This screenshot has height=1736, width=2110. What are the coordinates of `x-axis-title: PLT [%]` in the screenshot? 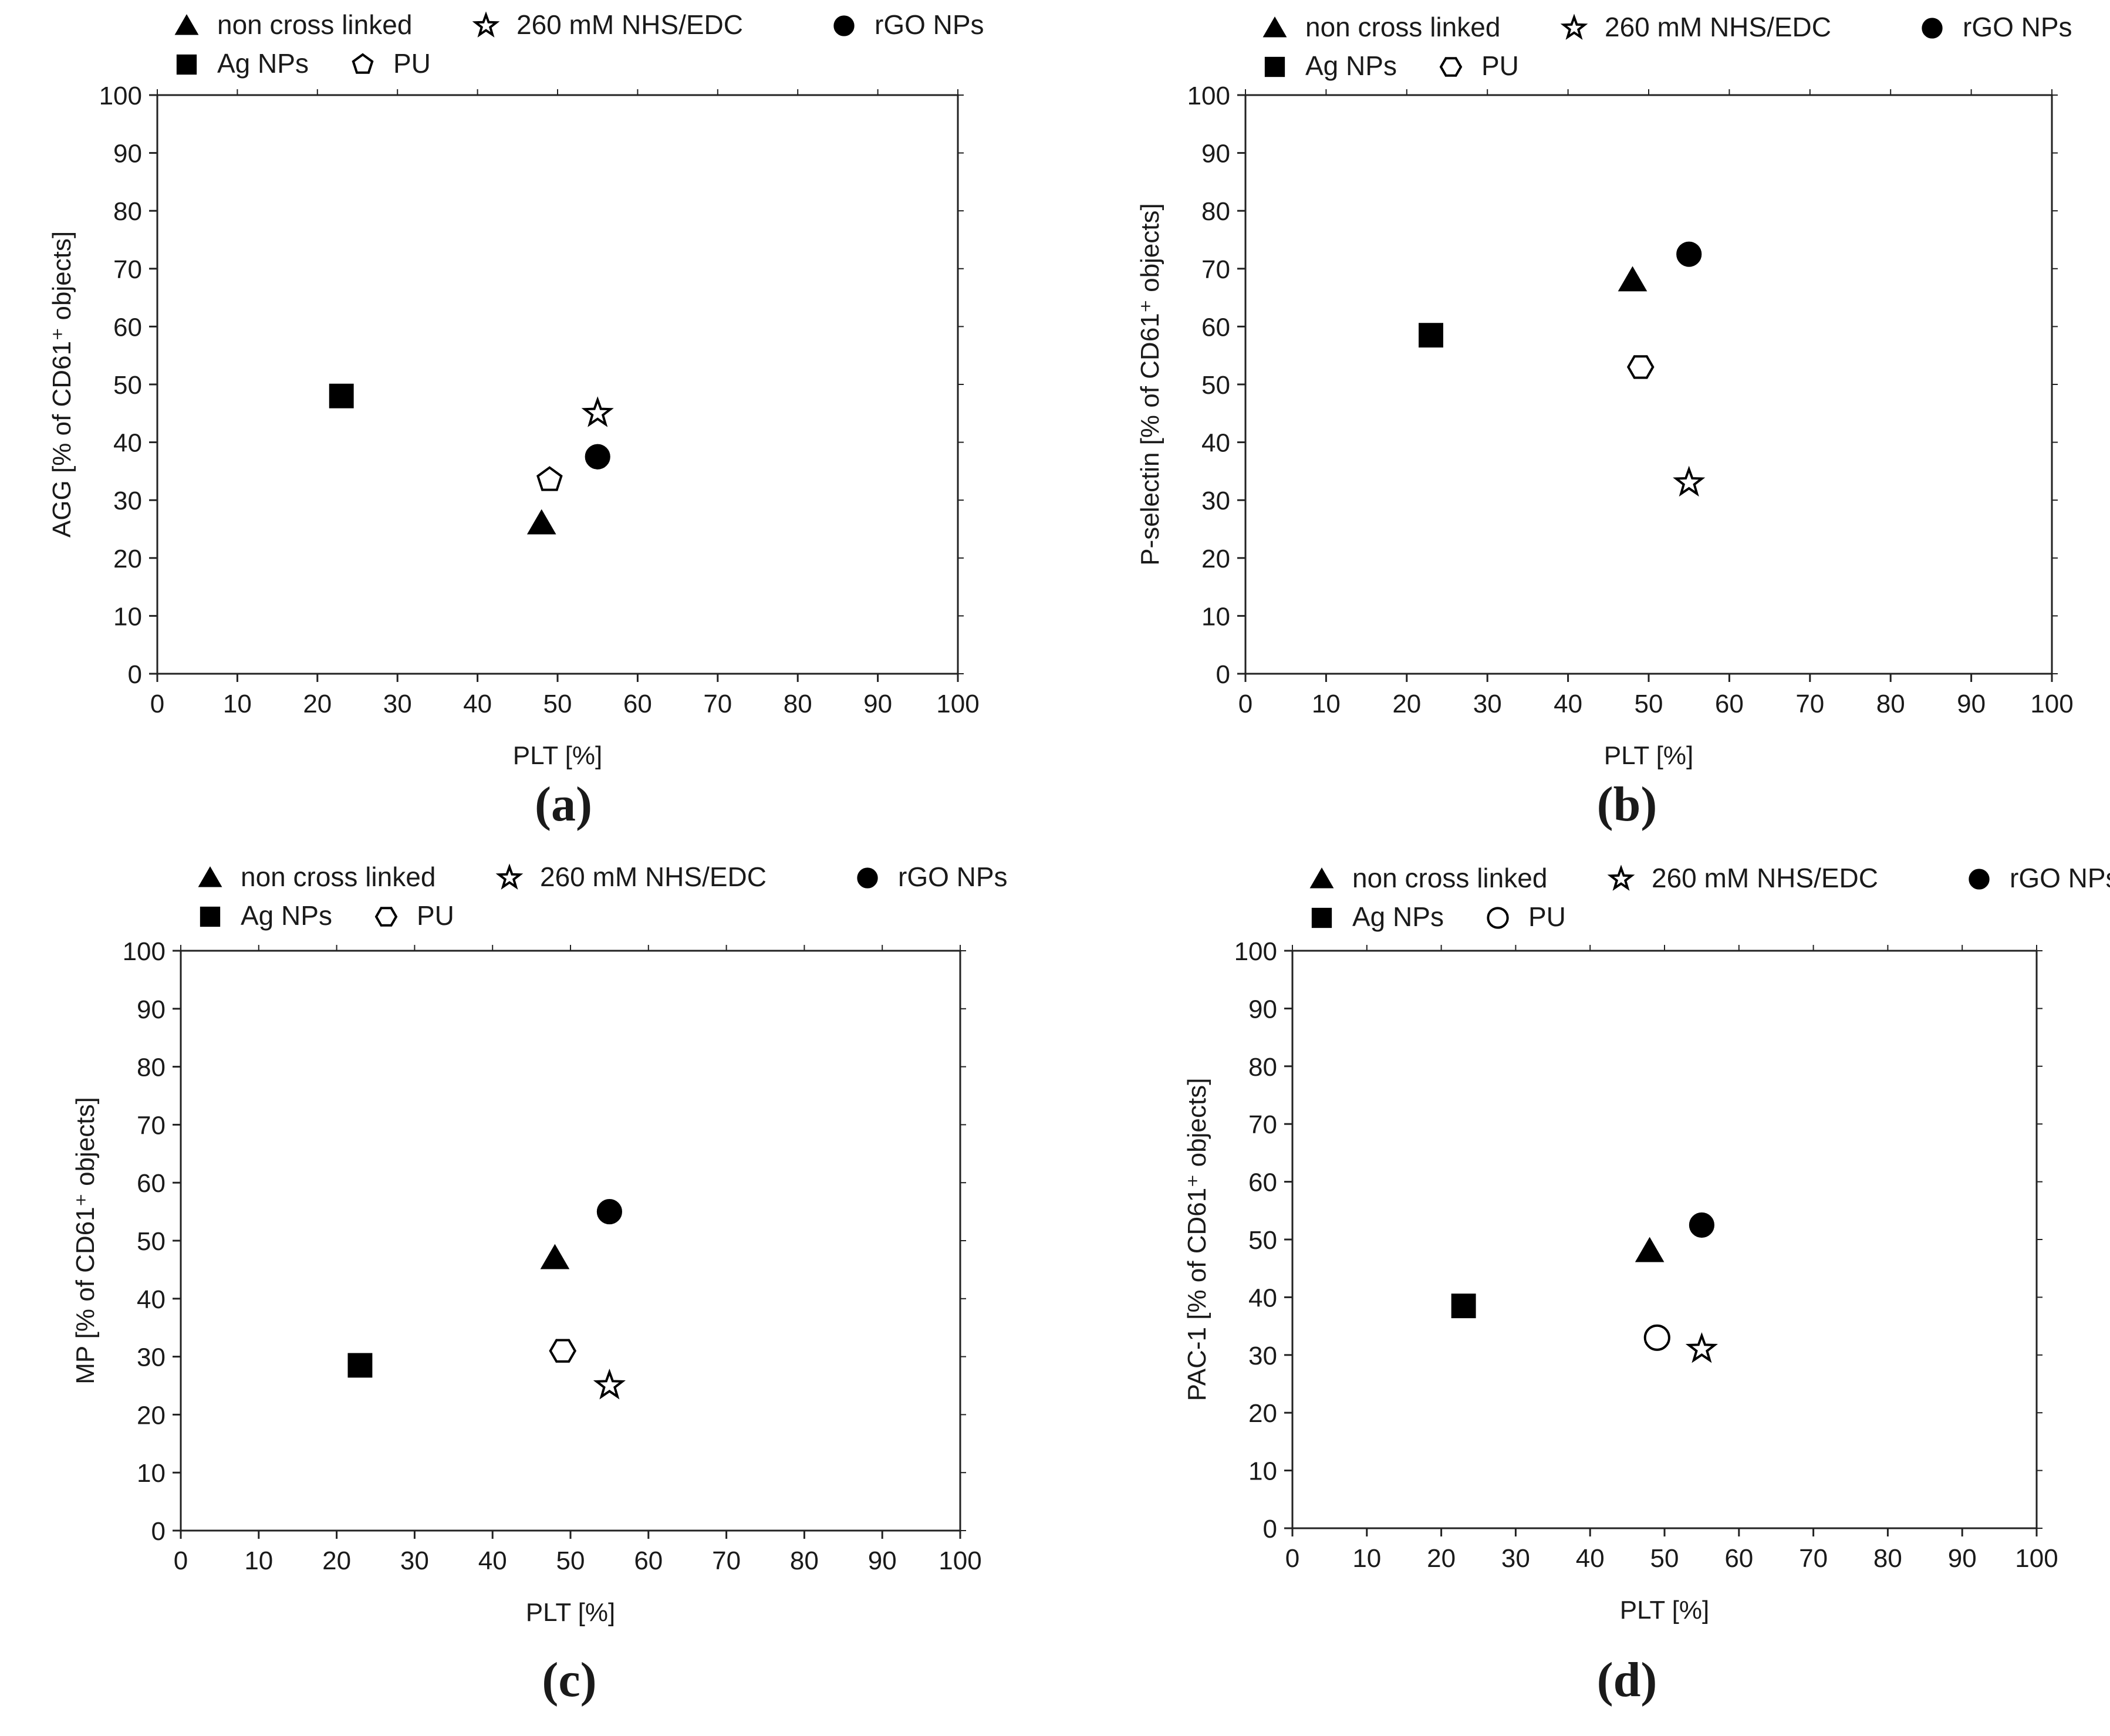 It's located at (570, 1613).